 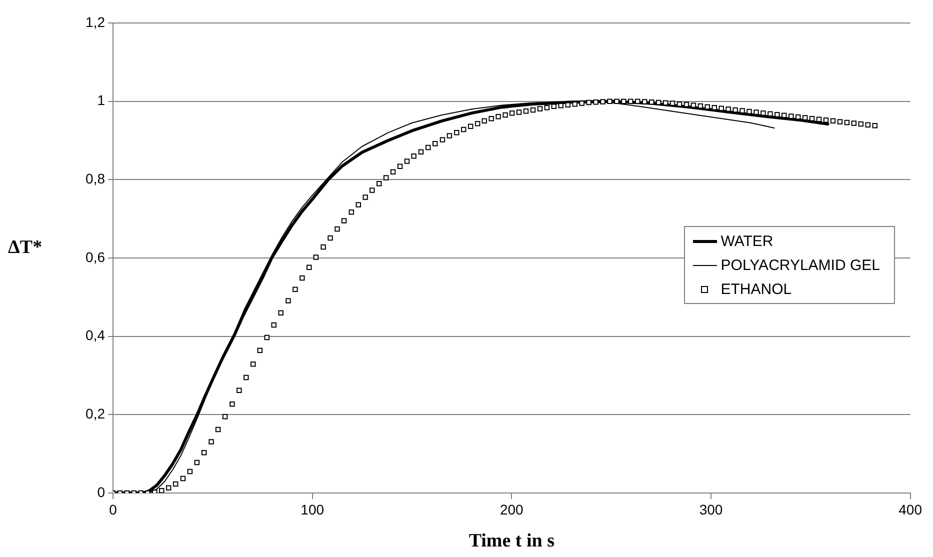 I want to click on y-tick-label: 1, so click(x=101, y=100).